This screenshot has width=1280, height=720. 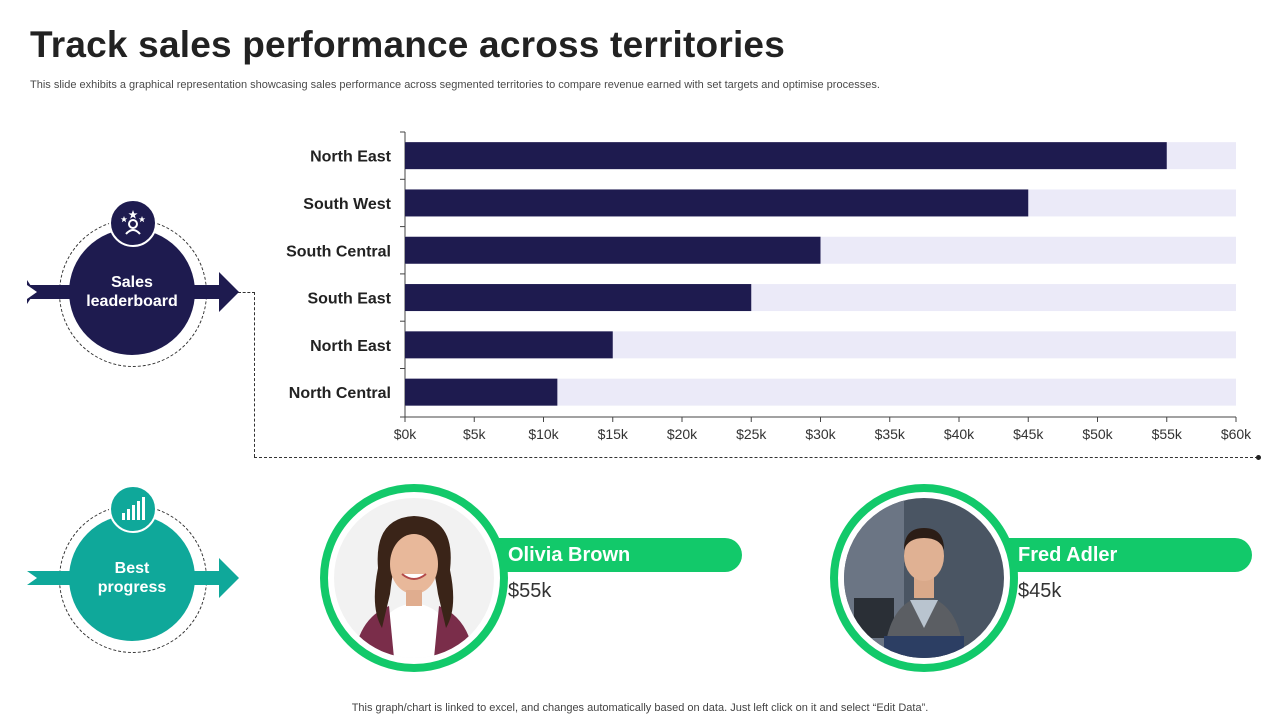 I want to click on person-name: Olivia Brown, so click(x=615, y=555).